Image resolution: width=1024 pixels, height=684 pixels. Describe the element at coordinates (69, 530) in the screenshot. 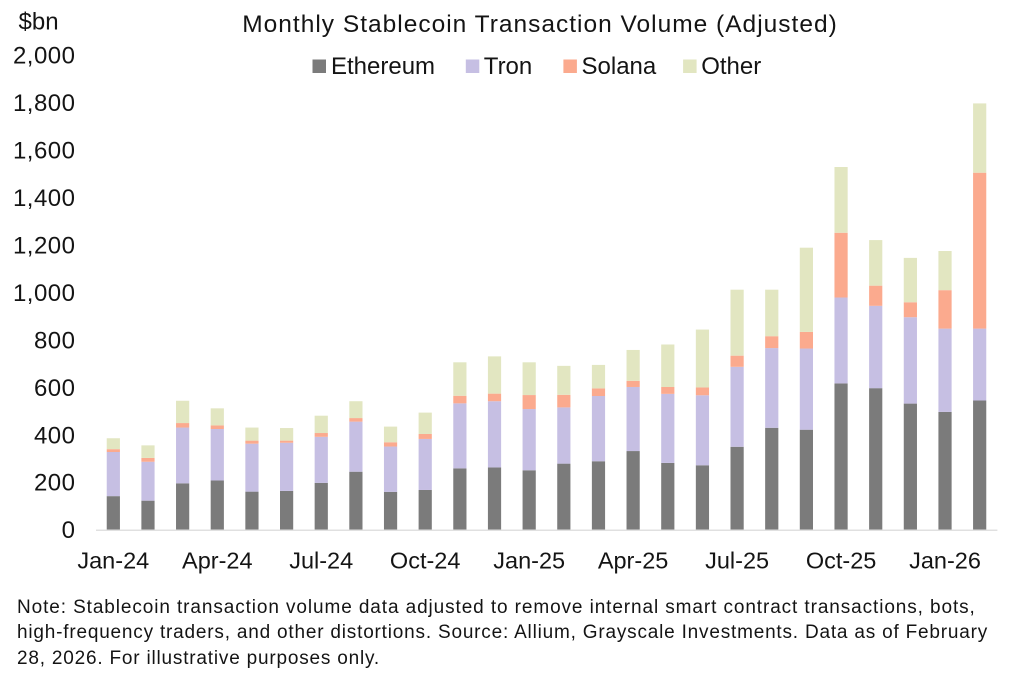

I see `svg-text: 0` at that location.